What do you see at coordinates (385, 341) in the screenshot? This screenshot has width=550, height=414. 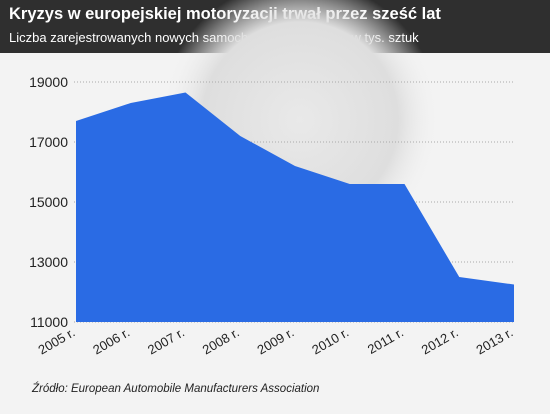 I see `x-tick-label: 2011 r.` at bounding box center [385, 341].